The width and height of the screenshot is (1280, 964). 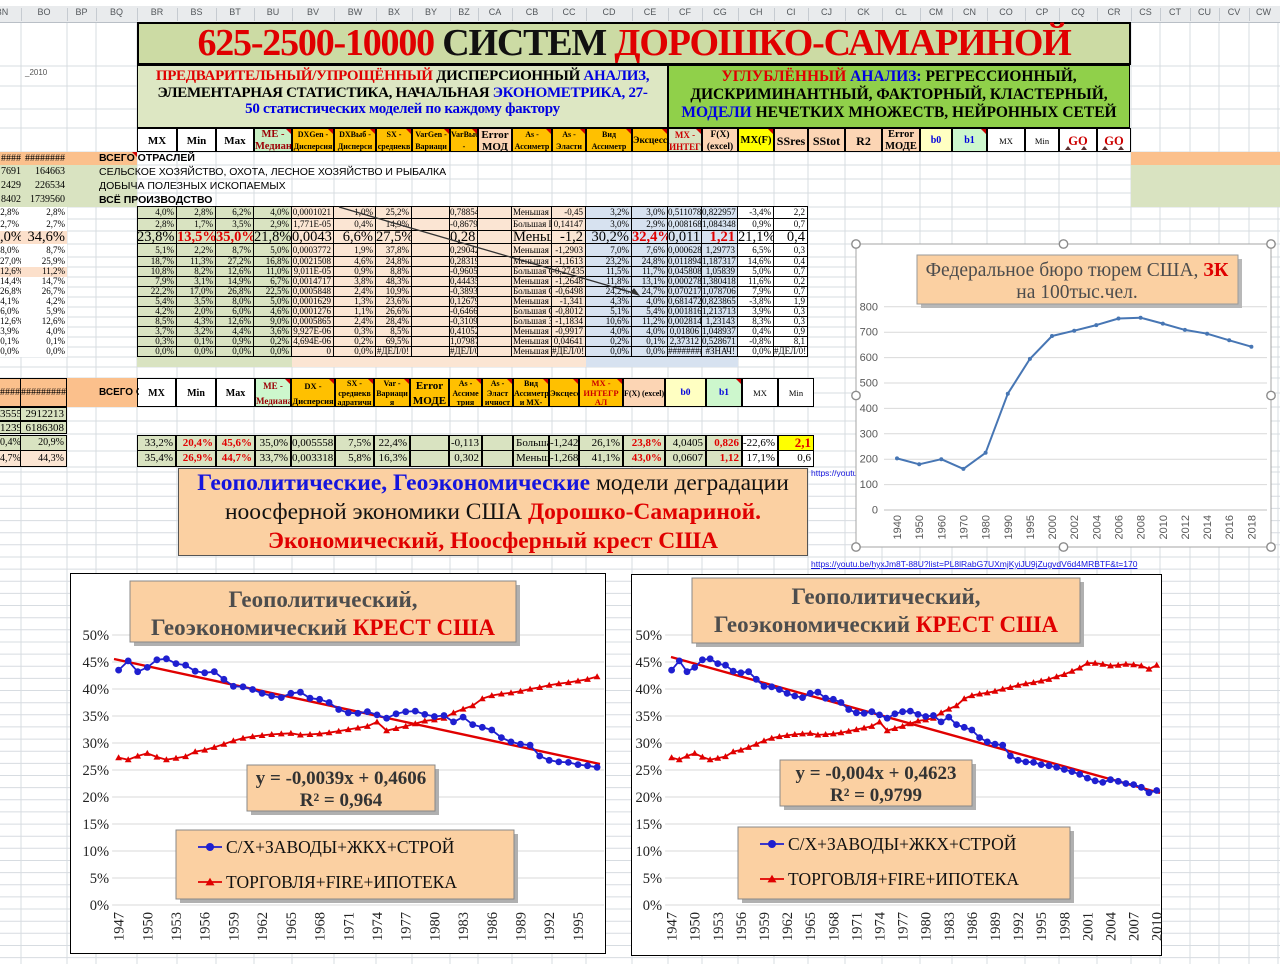 What do you see at coordinates (1077, 270) in the screenshot?
I see `svg-text: Федеральное бюро тюрем США, ЗК` at bounding box center [1077, 270].